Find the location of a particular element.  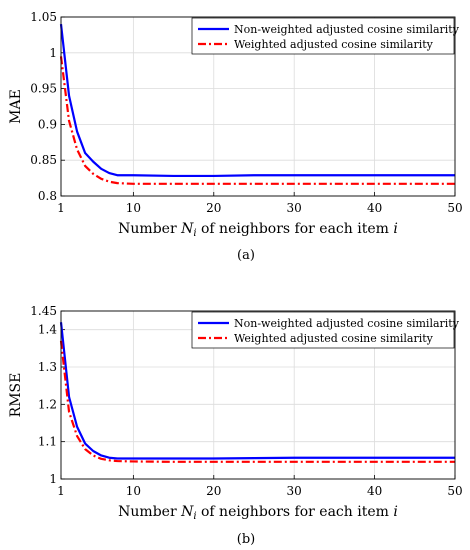

y-tick-label: 0.8 is located at coordinates (47, 196).